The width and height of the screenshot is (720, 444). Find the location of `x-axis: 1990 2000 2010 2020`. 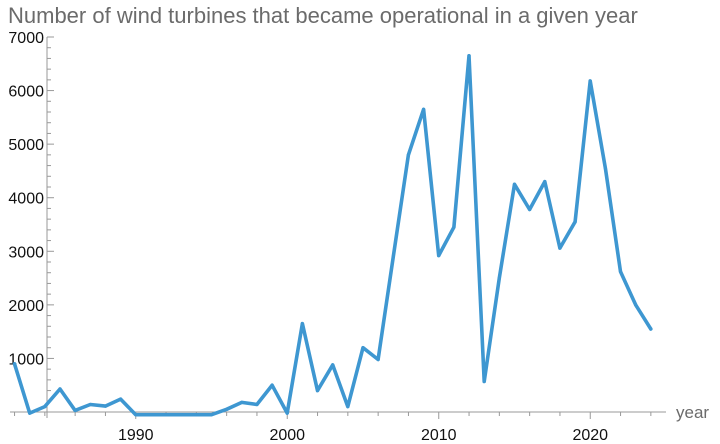

x-axis: 1990 2000 2010 2020 is located at coordinates (338, 427).